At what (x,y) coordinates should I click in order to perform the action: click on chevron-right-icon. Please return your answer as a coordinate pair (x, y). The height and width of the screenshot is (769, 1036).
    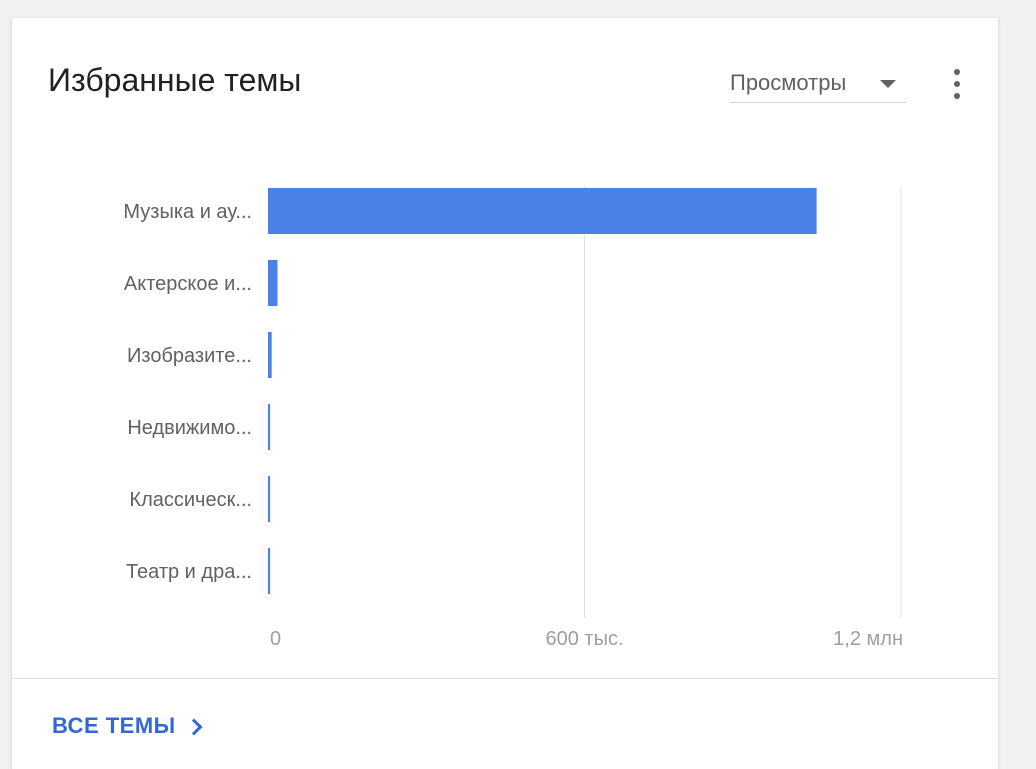
    Looking at the image, I should click on (194, 726).